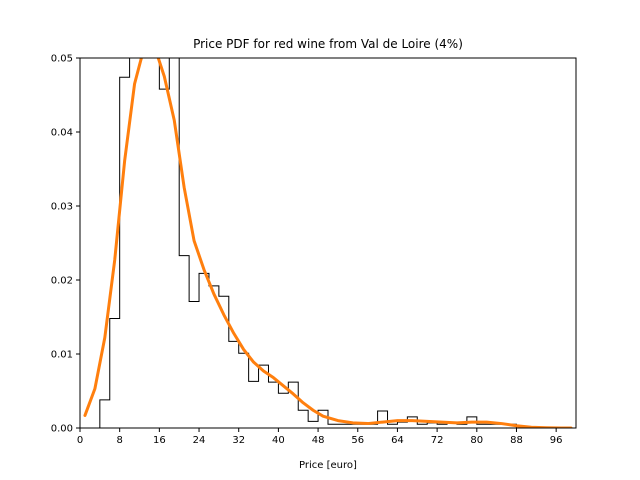  What do you see at coordinates (199, 440) in the screenshot?
I see `x-tick-label: 24` at bounding box center [199, 440].